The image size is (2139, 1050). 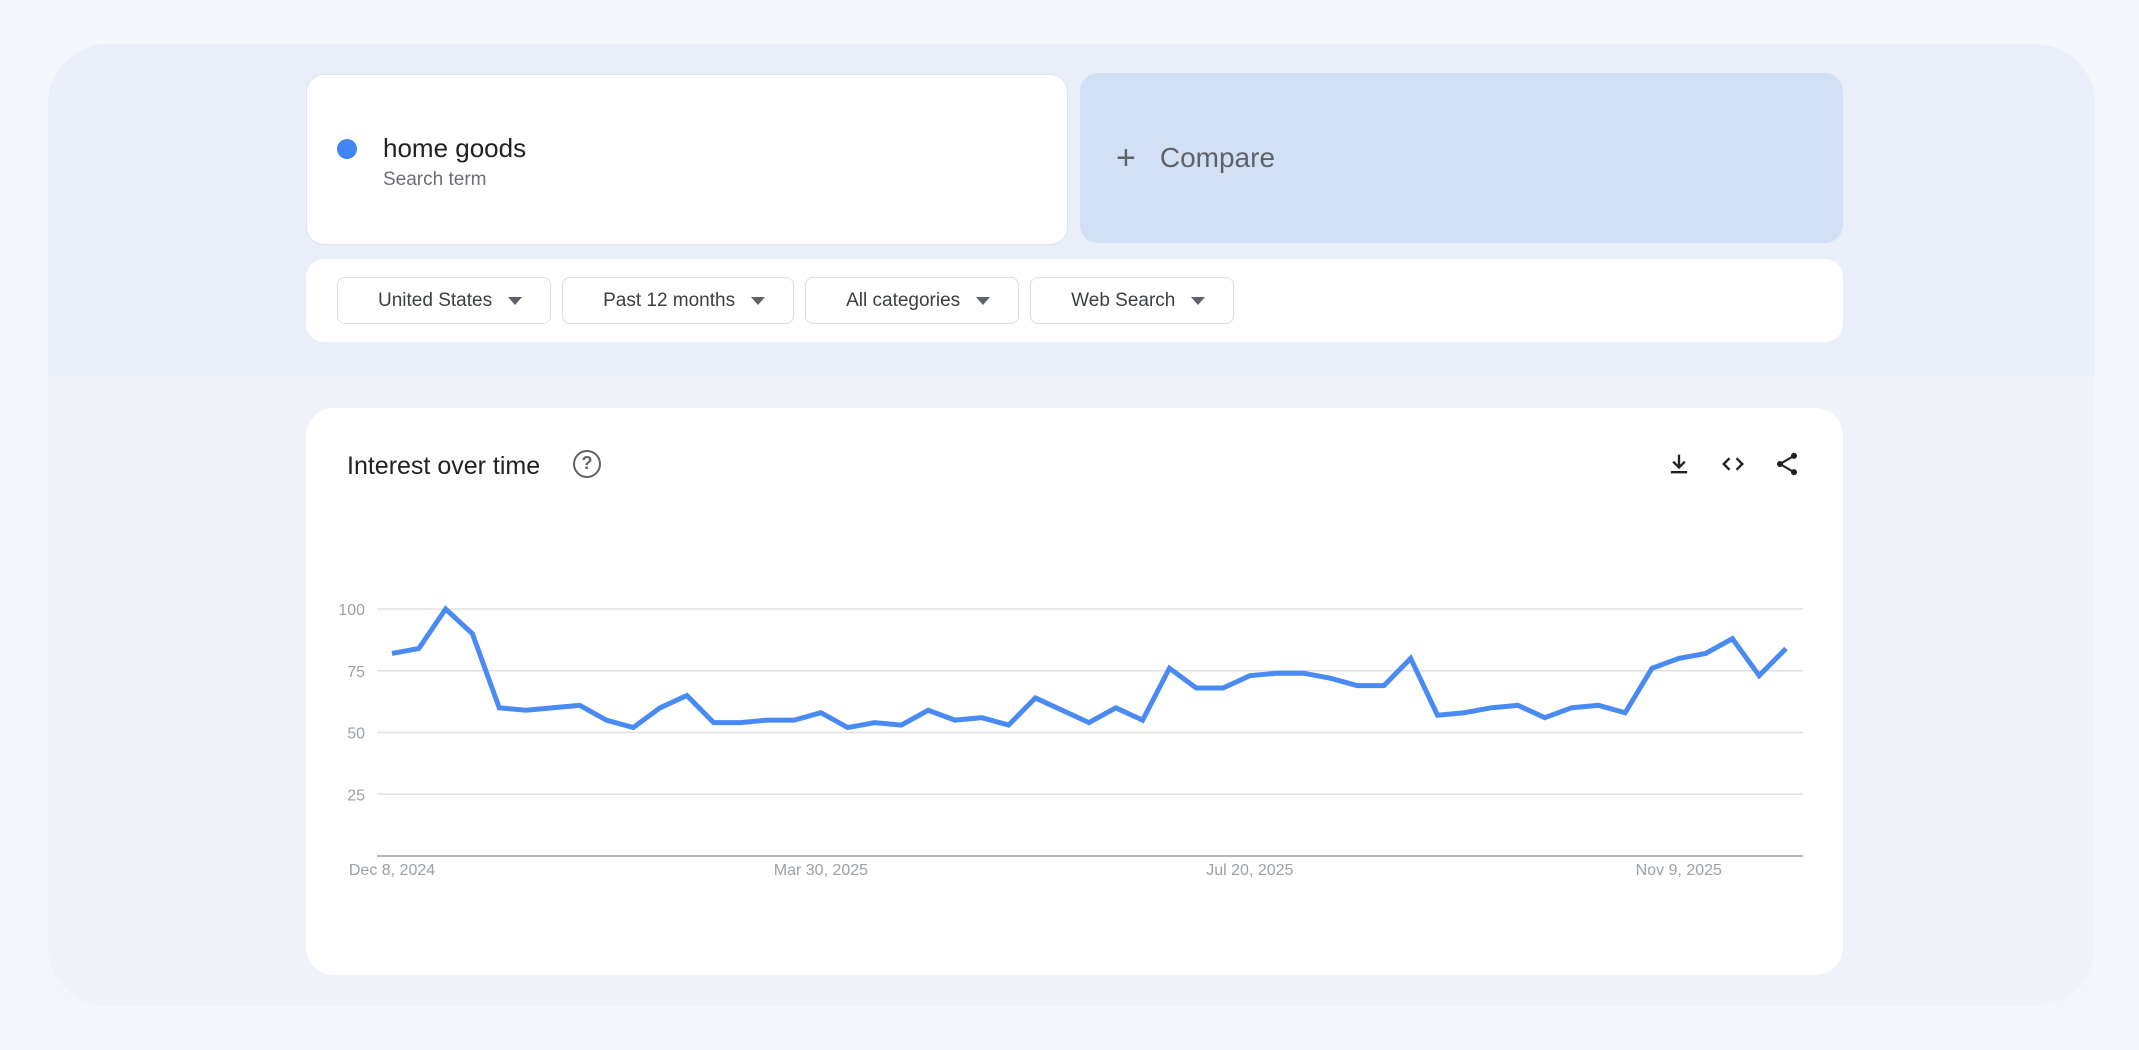 What do you see at coordinates (347, 149) in the screenshot?
I see `series-color-dot` at bounding box center [347, 149].